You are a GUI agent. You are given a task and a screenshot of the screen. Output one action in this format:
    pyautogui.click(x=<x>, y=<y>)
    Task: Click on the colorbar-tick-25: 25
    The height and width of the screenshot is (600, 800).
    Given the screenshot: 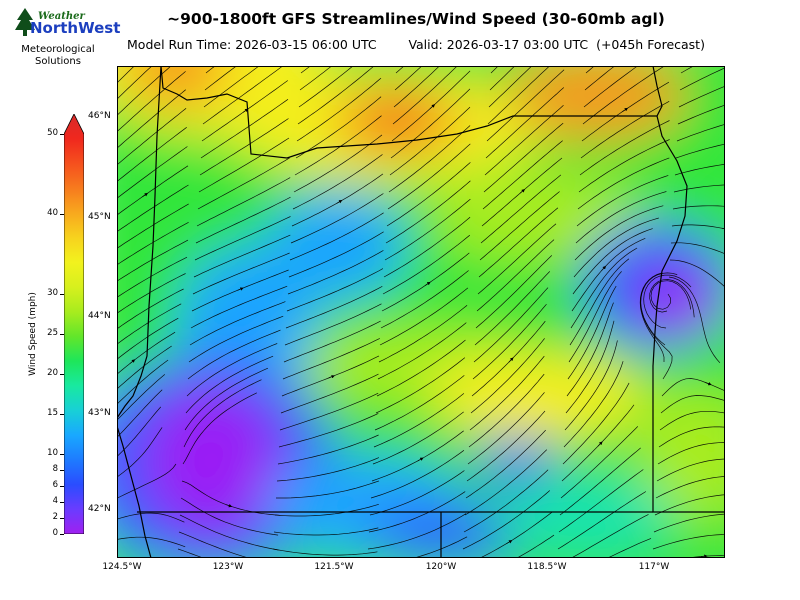 What is the action you would take?
    pyautogui.click(x=52, y=333)
    